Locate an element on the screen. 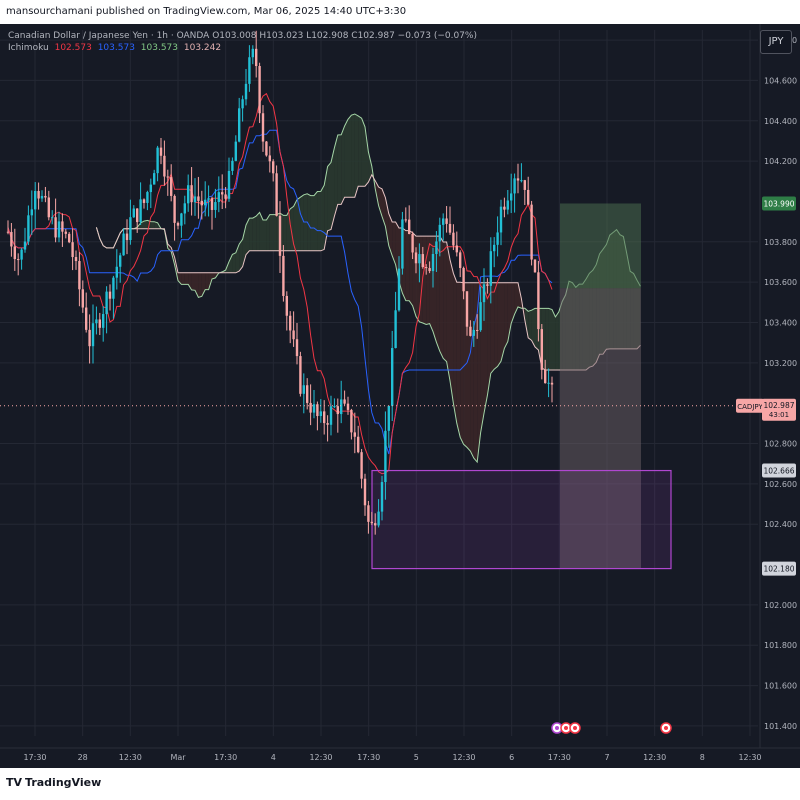 The image size is (800, 800). ichimoku-legend: Ichimoku 102.573 103.573 103.573 103.242 is located at coordinates (242, 48).